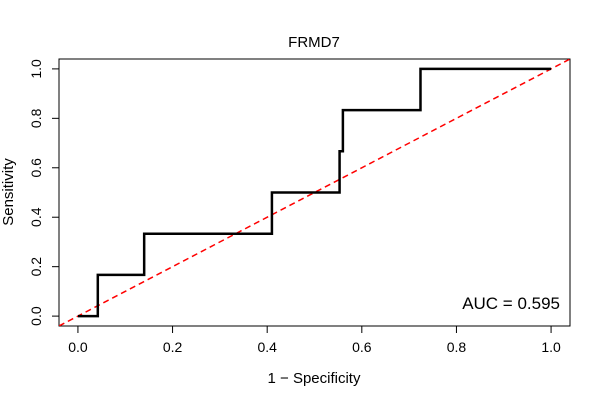  I want to click on x-tick-label: 0.2, so click(173, 347).